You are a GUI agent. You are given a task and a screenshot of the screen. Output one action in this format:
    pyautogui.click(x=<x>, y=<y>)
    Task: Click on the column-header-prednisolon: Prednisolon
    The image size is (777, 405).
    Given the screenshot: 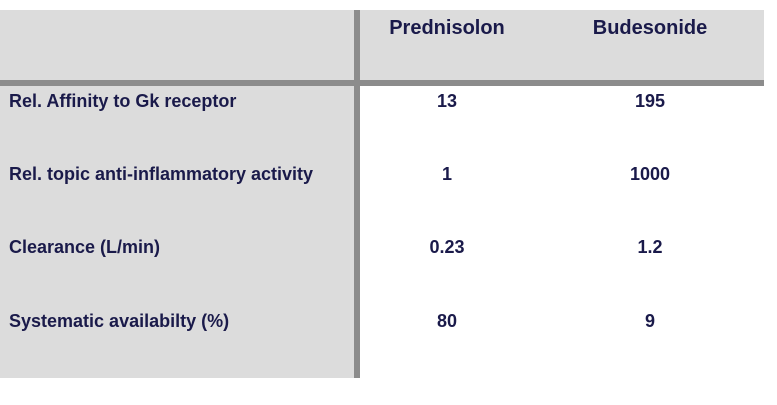 What is the action you would take?
    pyautogui.click(x=447, y=28)
    